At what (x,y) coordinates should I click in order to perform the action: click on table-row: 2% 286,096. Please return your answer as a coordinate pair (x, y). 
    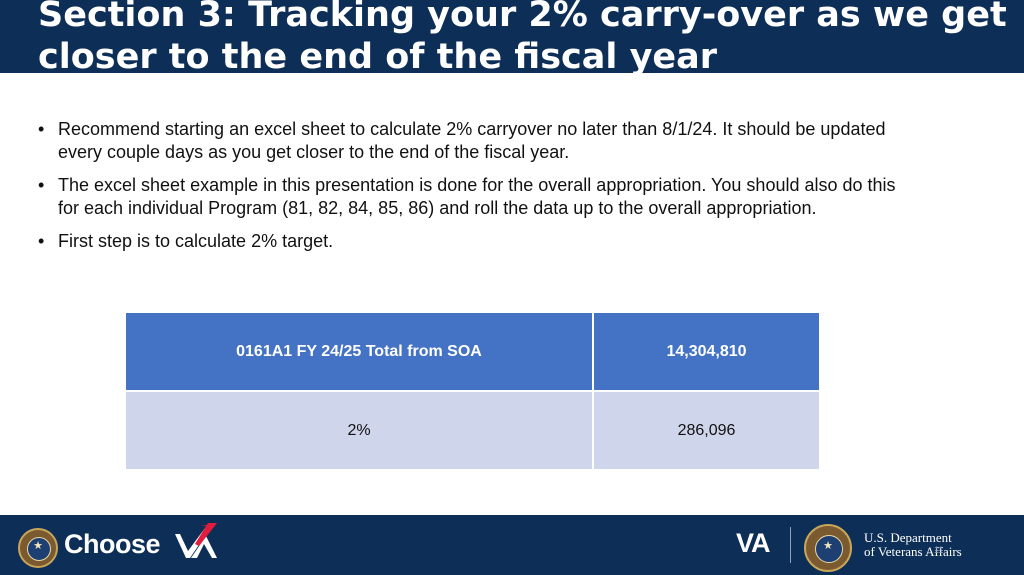
    Looking at the image, I should click on (472, 430).